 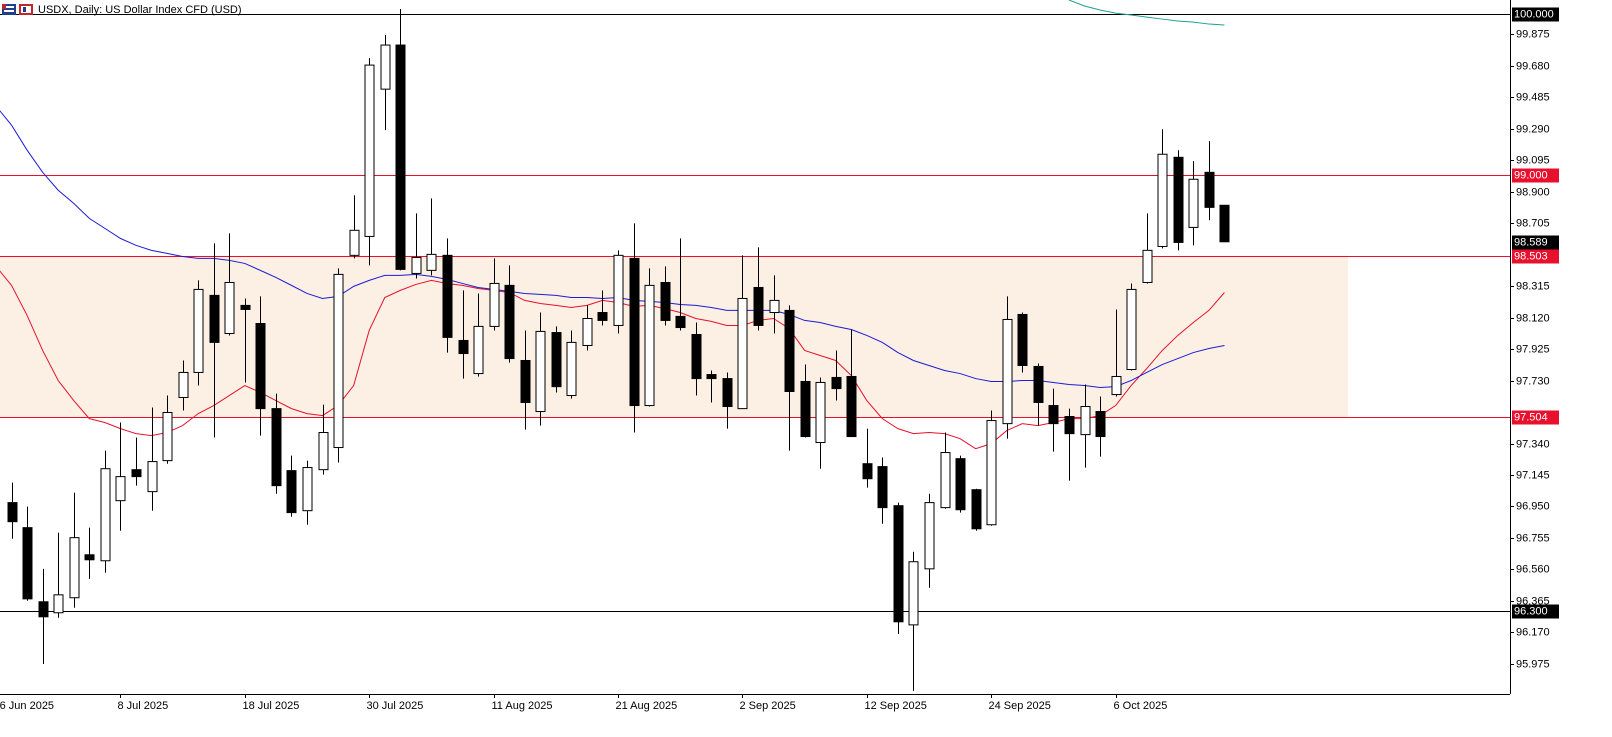 I want to click on y-tick-label: 99.485, so click(x=1533, y=97).